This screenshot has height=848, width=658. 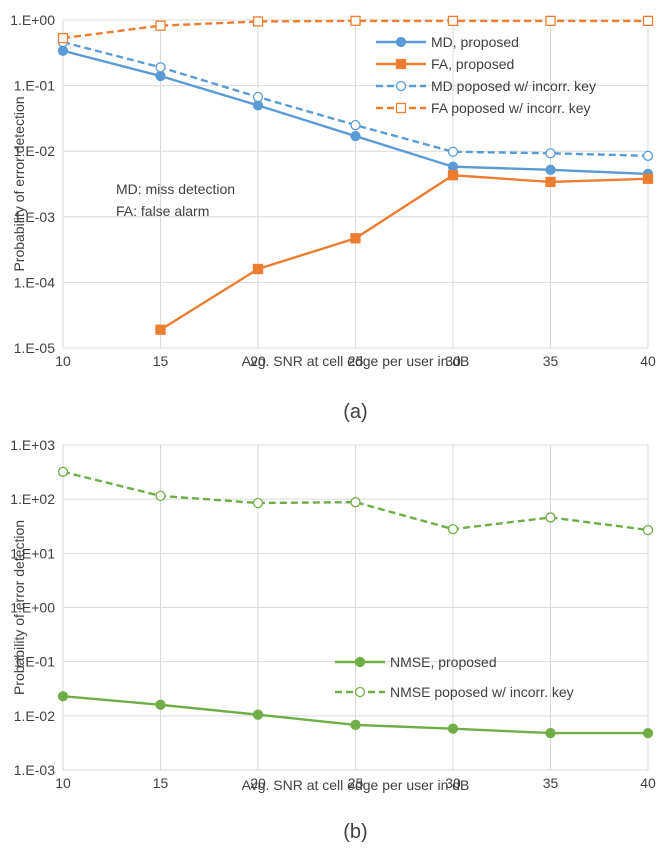 What do you see at coordinates (32, 499) in the screenshot?
I see `y-tick-label: 1.E+02` at bounding box center [32, 499].